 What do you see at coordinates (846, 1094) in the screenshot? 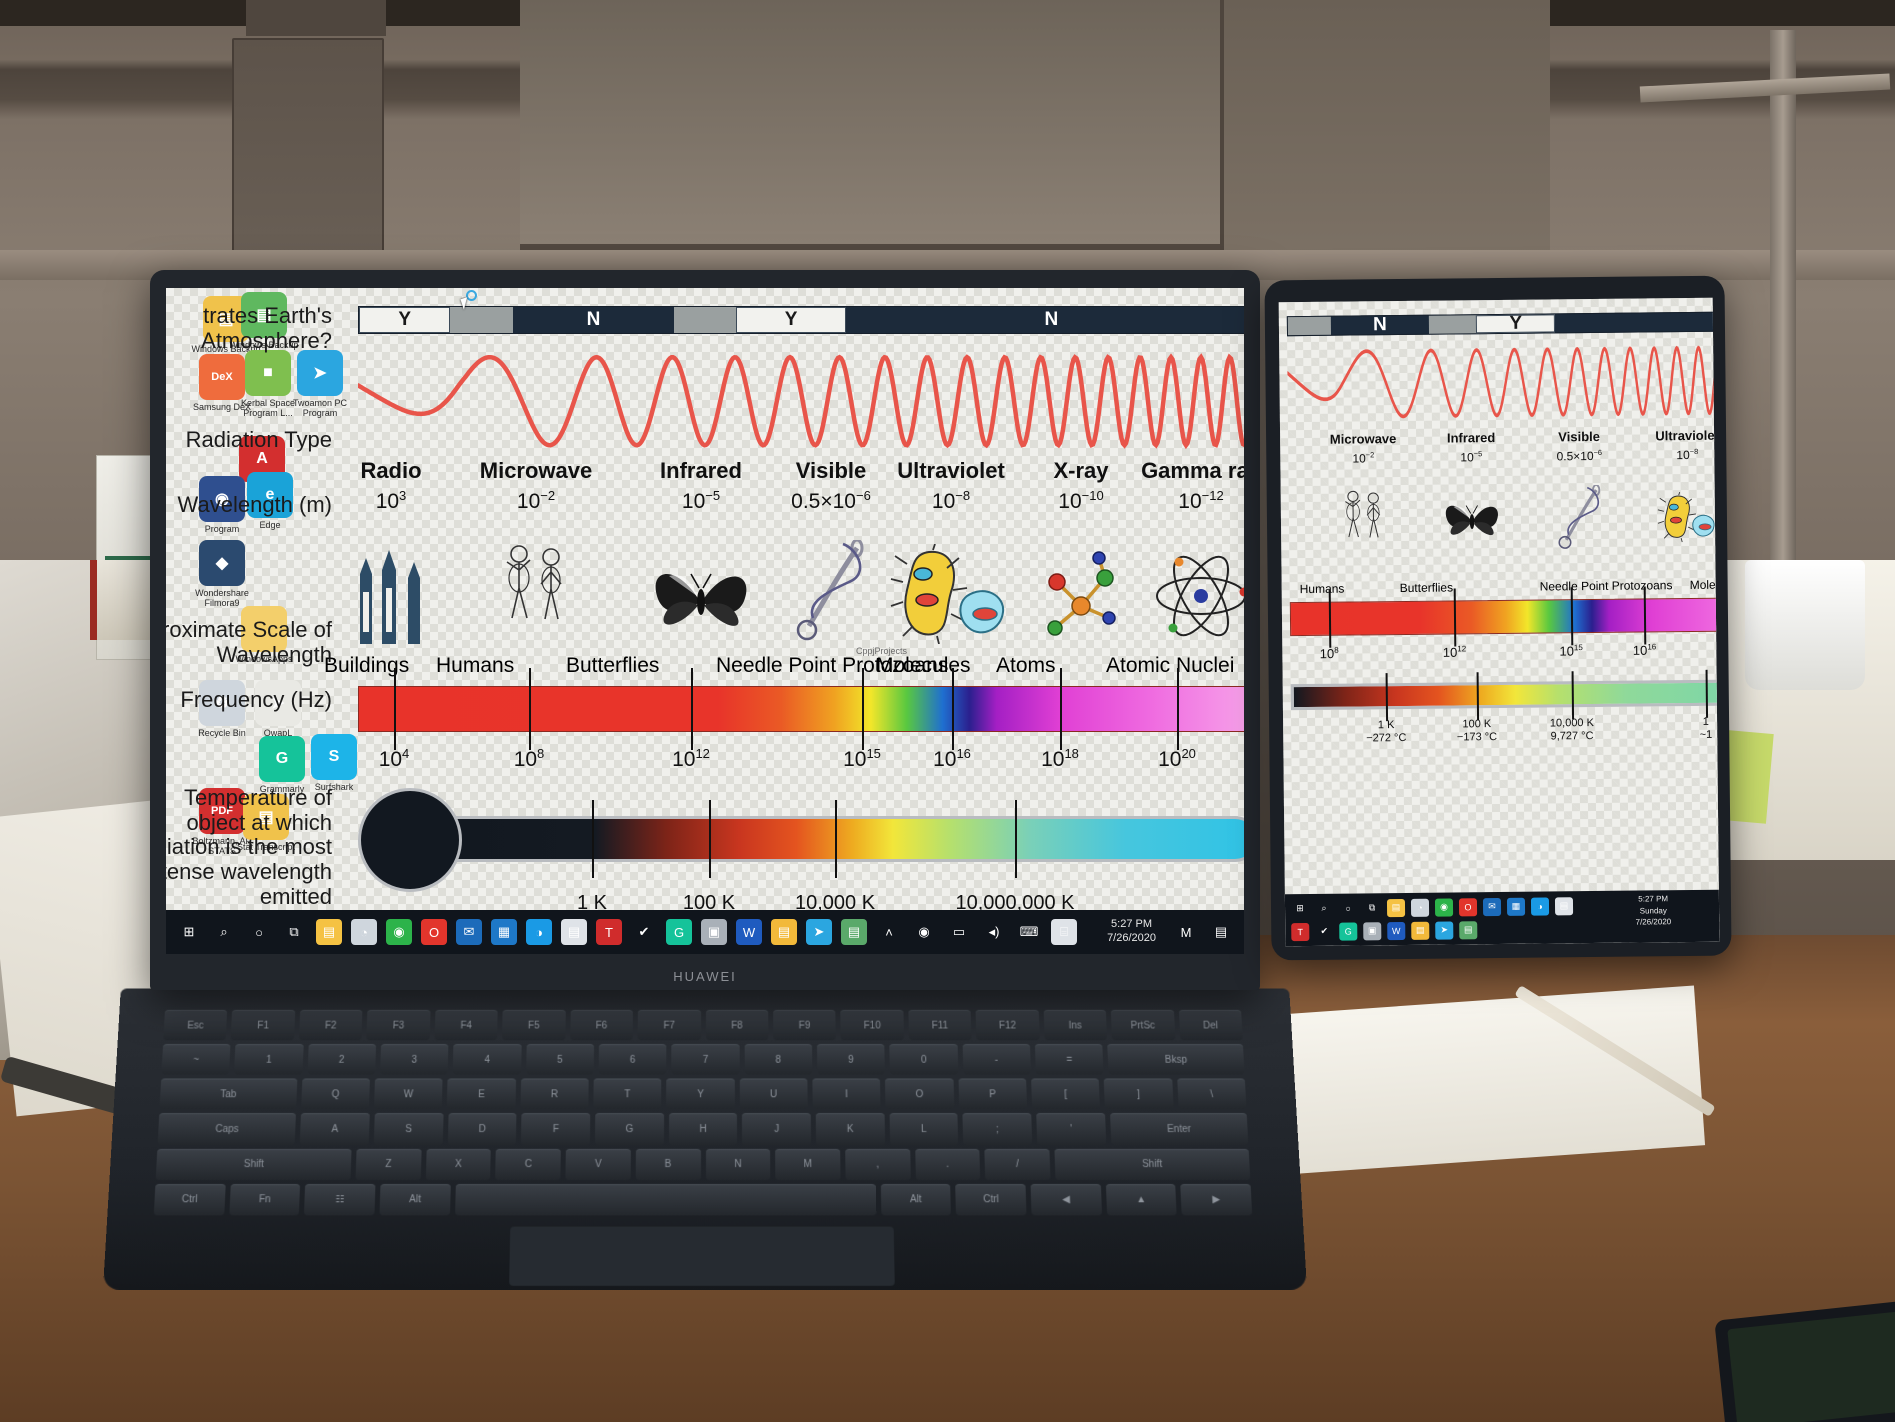
I see `key-i: I` at bounding box center [846, 1094].